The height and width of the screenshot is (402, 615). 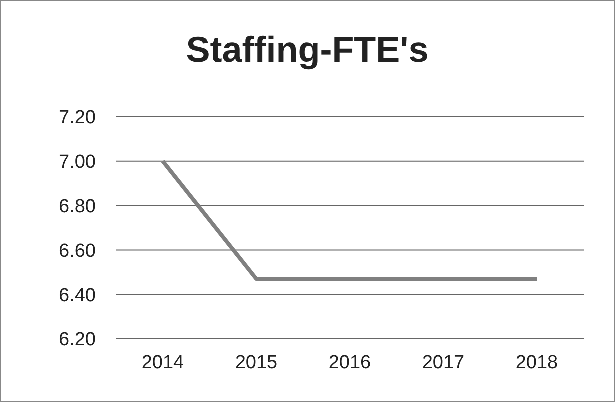 I want to click on y-tick-label: 6.40, so click(x=77, y=295).